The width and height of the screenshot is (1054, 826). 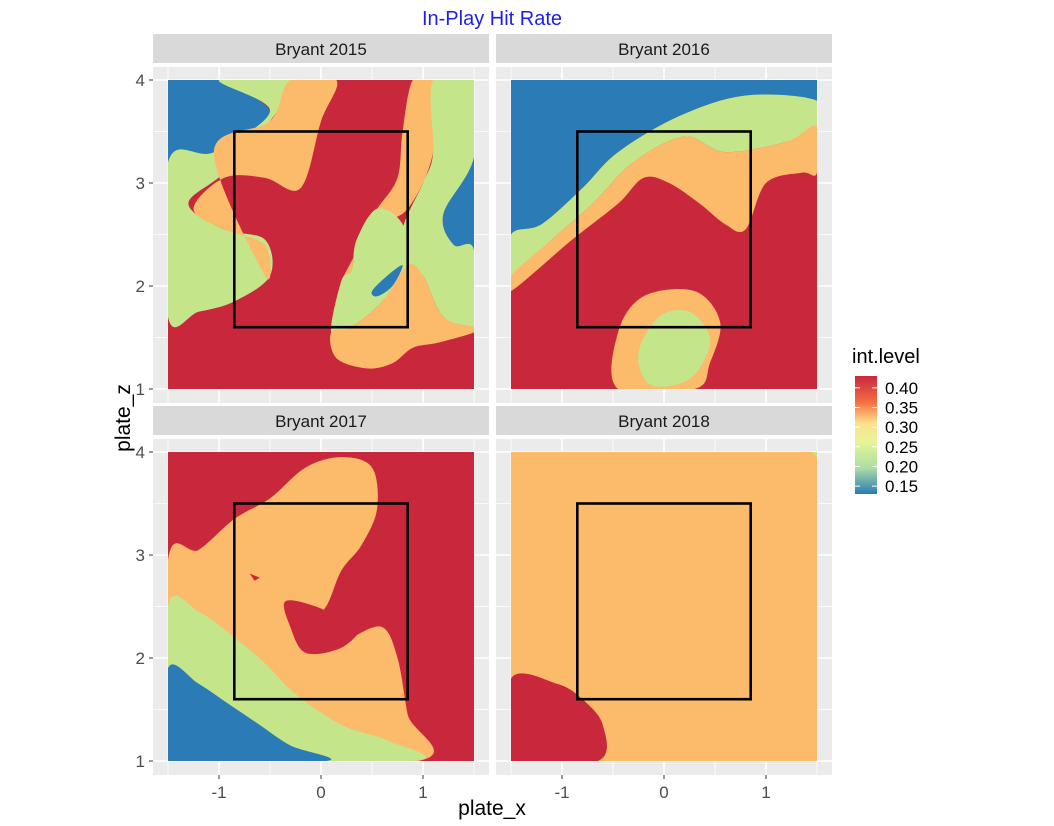 What do you see at coordinates (901, 486) in the screenshot?
I see `legend-tick-label: 0.15` at bounding box center [901, 486].